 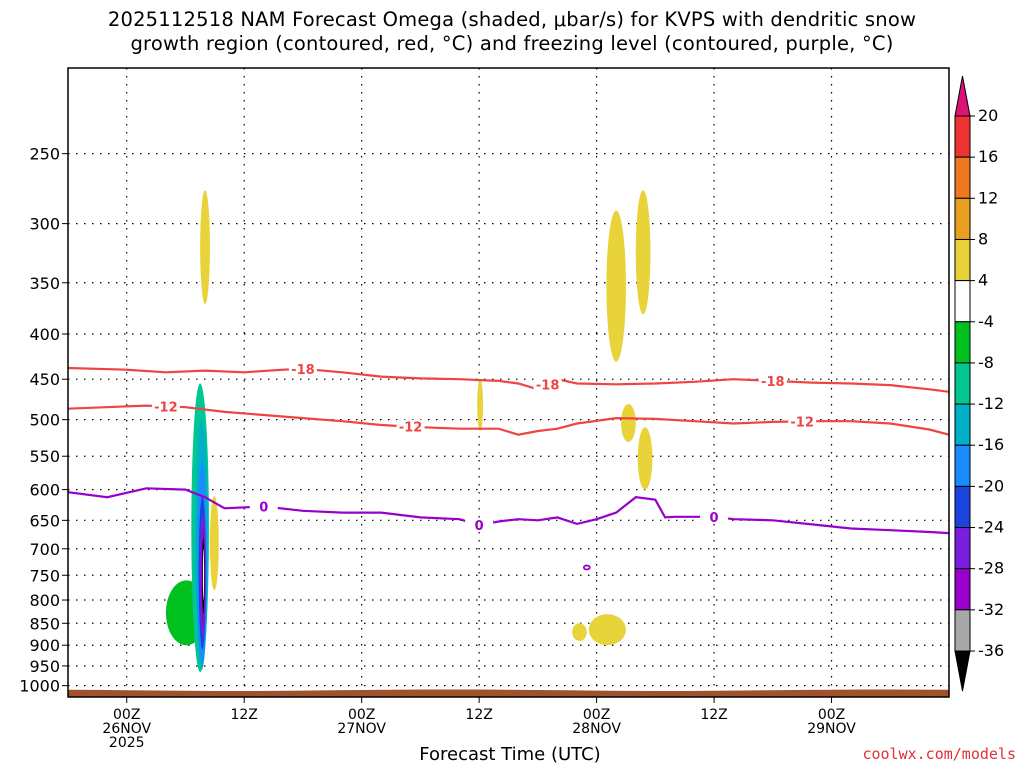 I want to click on colorbar-label: -12, so click(x=991, y=403).